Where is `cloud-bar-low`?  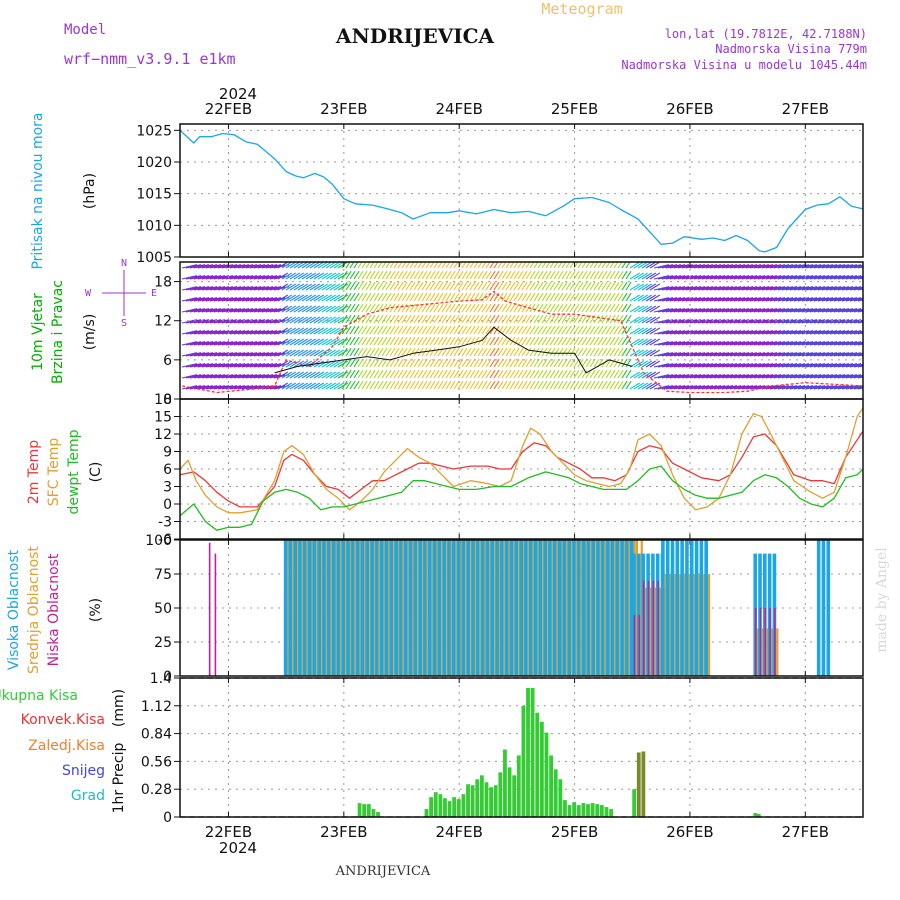 cloud-bar-low is located at coordinates (209, 609).